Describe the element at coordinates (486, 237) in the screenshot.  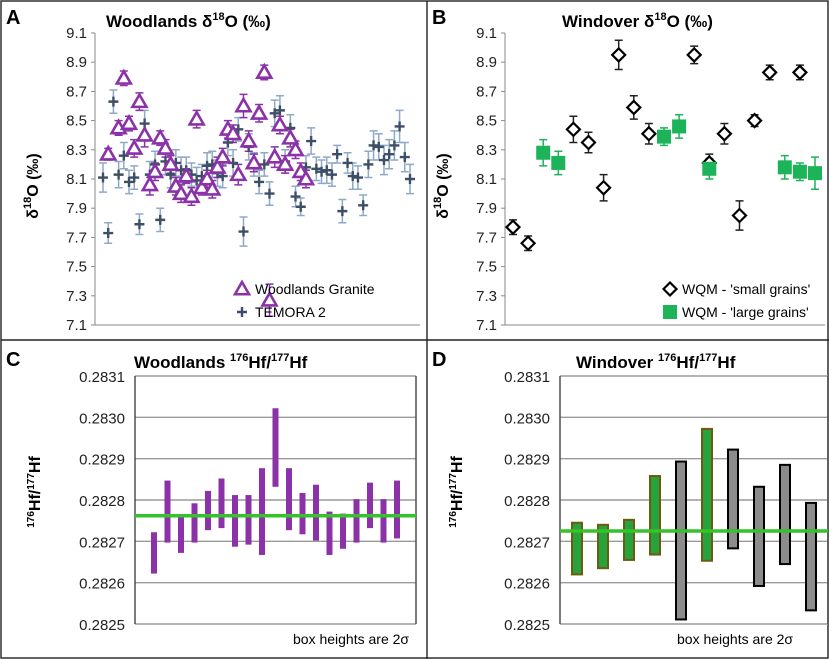
I see `y-tick-label: 7.7` at that location.